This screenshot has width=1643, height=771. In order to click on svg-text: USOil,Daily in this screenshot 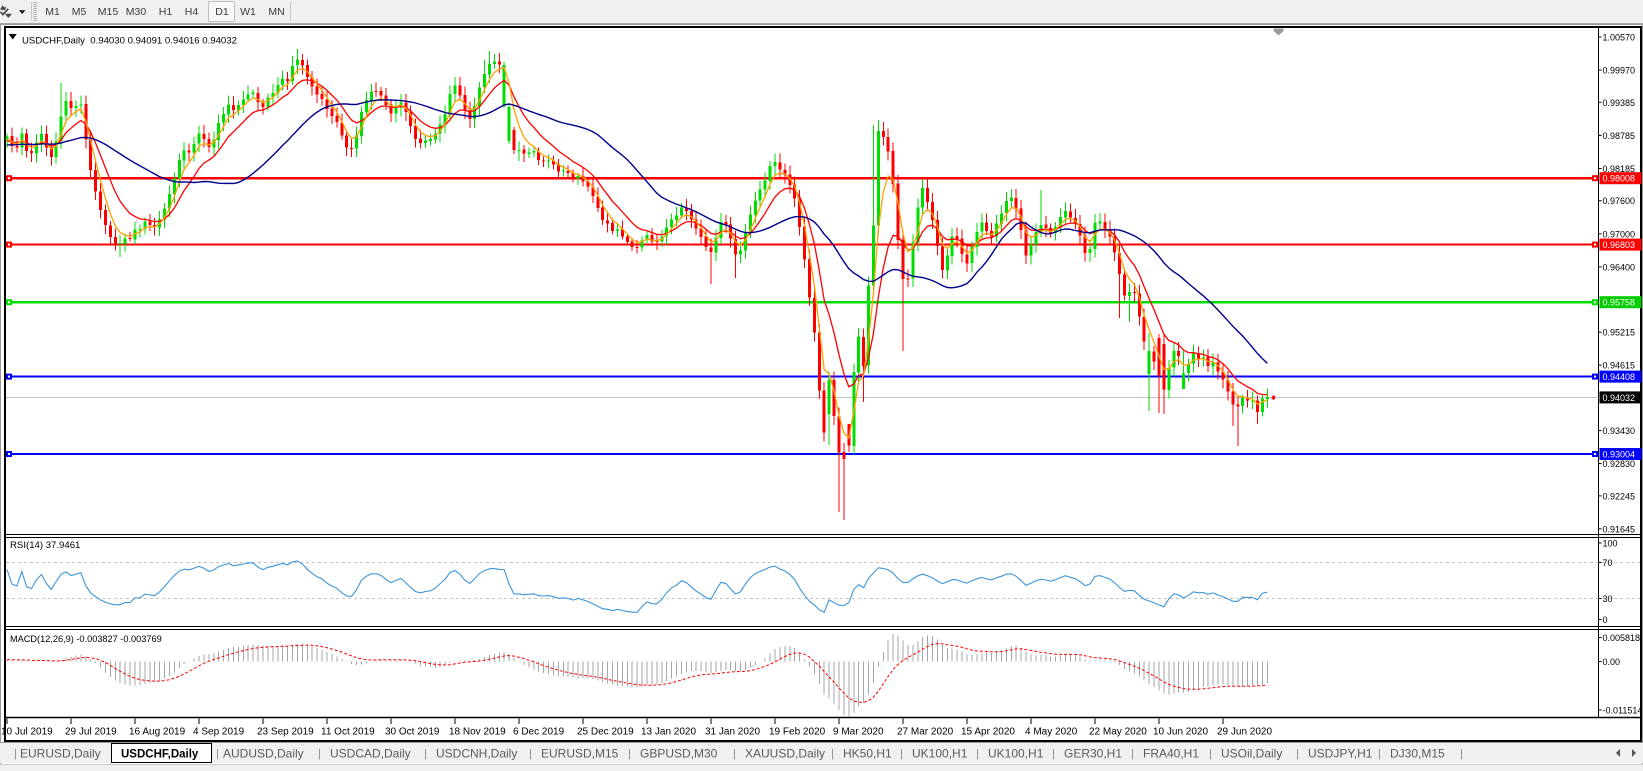, I will do `click(1251, 754)`.